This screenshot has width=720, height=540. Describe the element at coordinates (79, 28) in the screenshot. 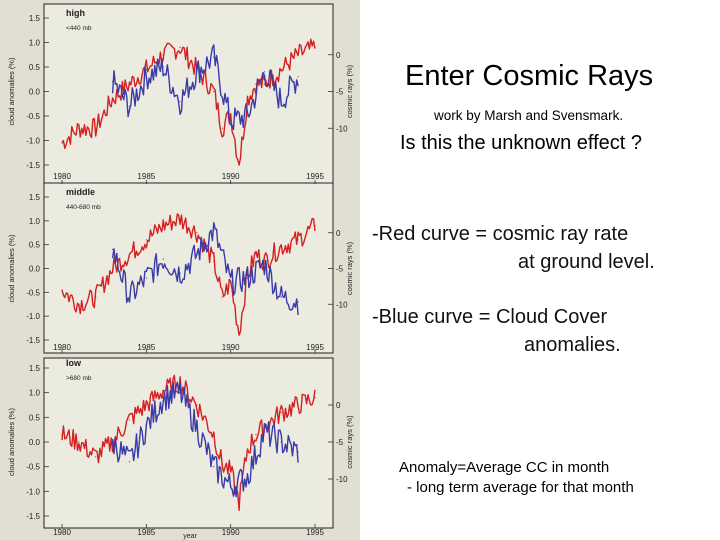

I see `level-label-high: <440 mb` at that location.